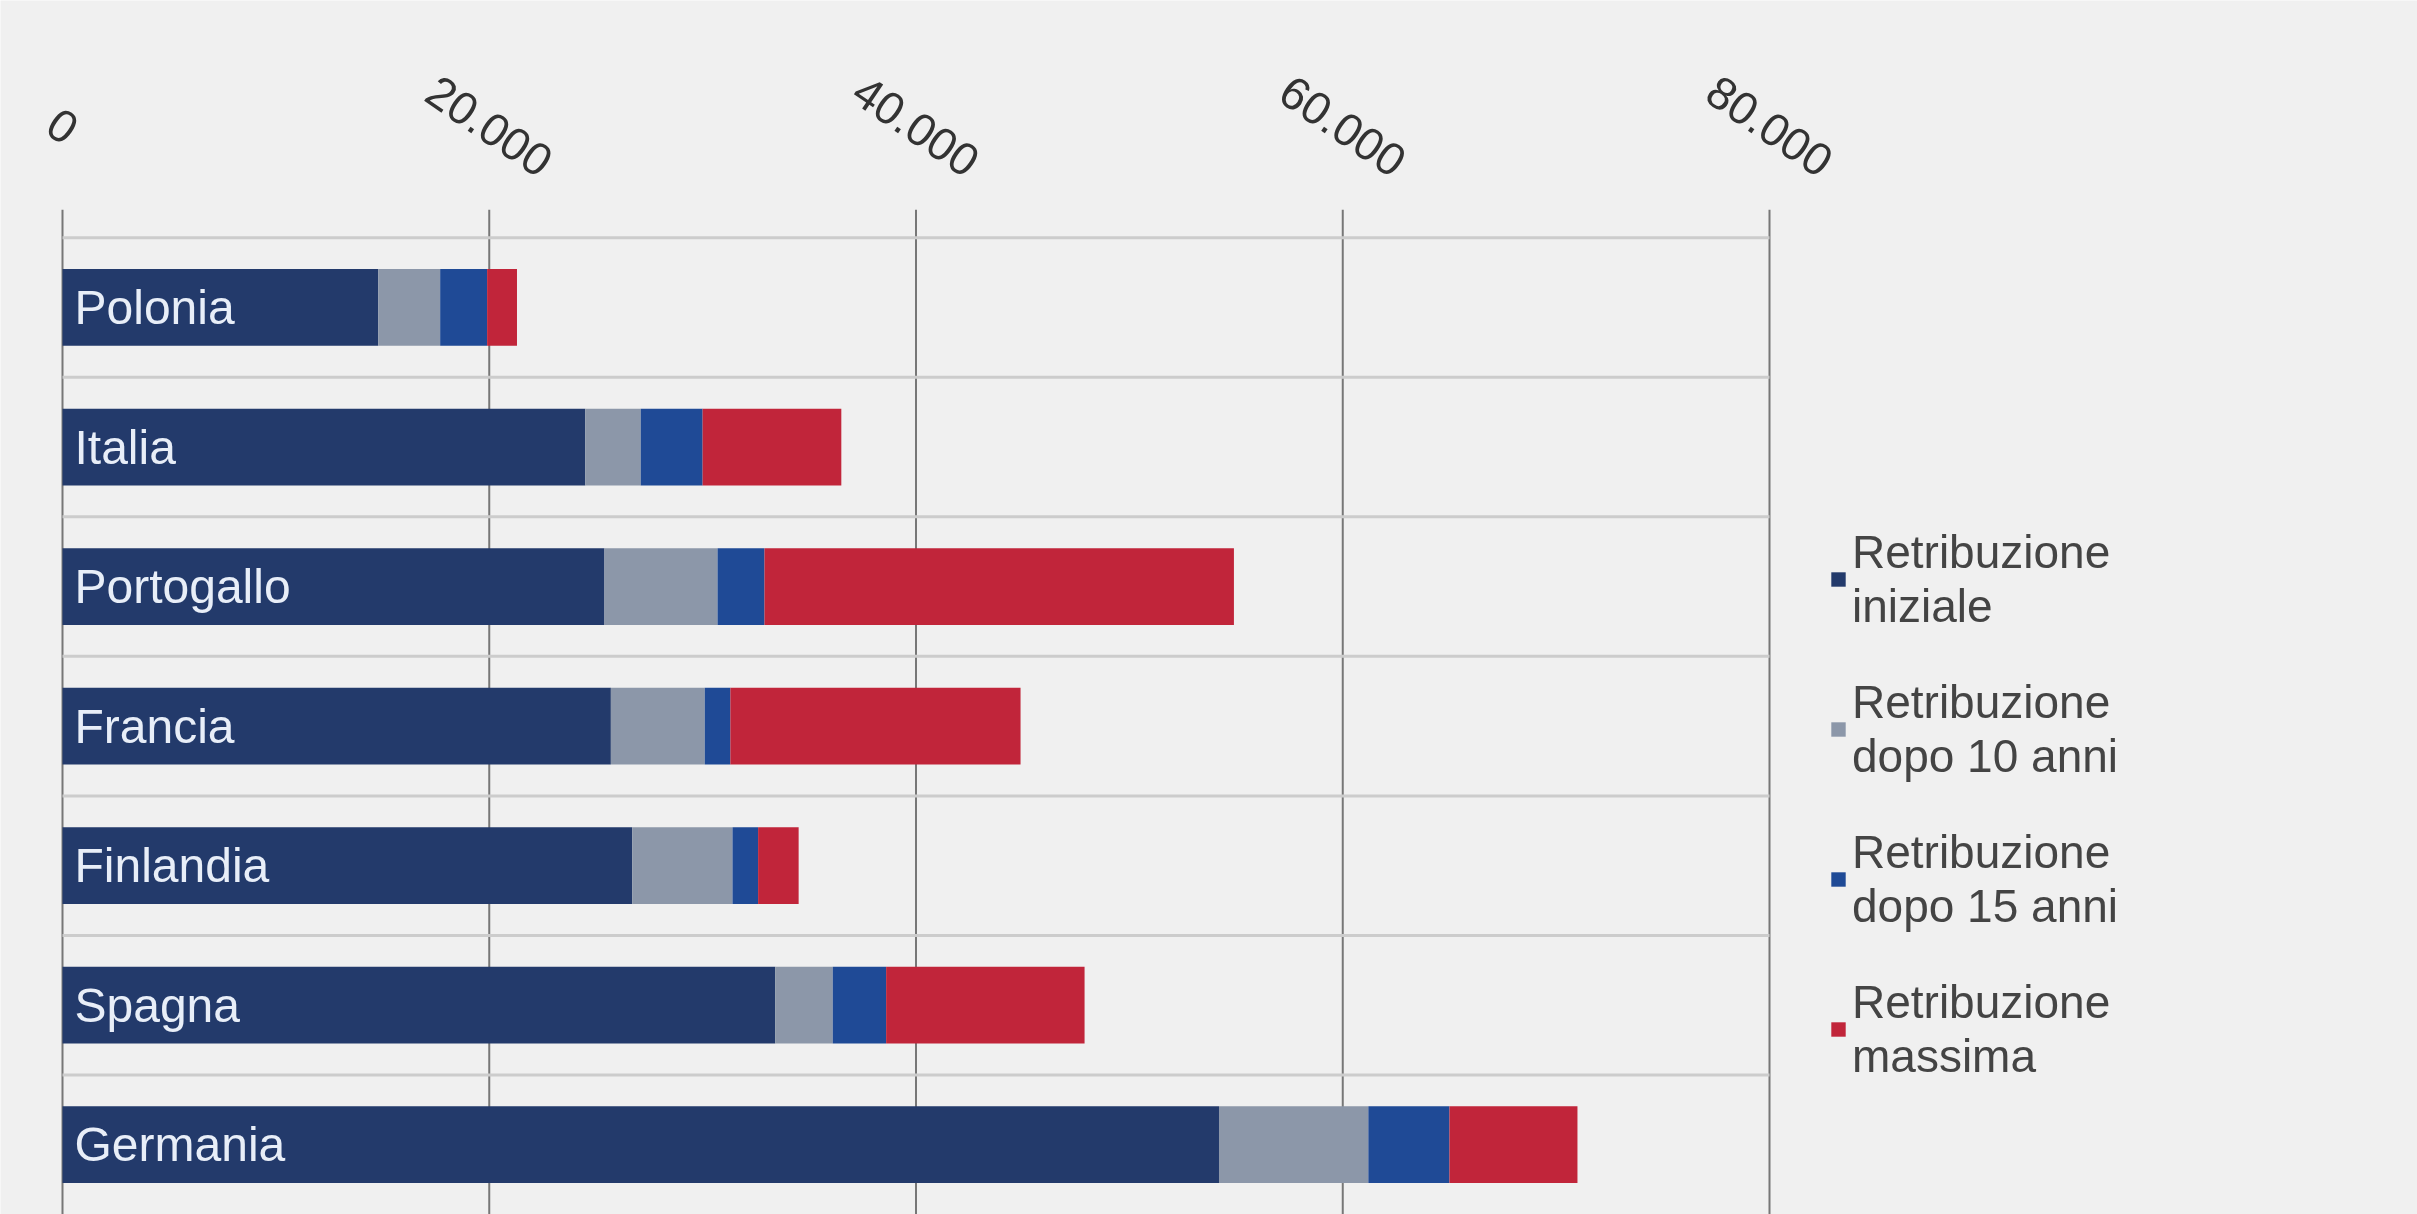 Image resolution: width=2417 pixels, height=1214 pixels. Describe the element at coordinates (1981, 579) in the screenshot. I see `legend-label: Retribuzione iniziale` at that location.